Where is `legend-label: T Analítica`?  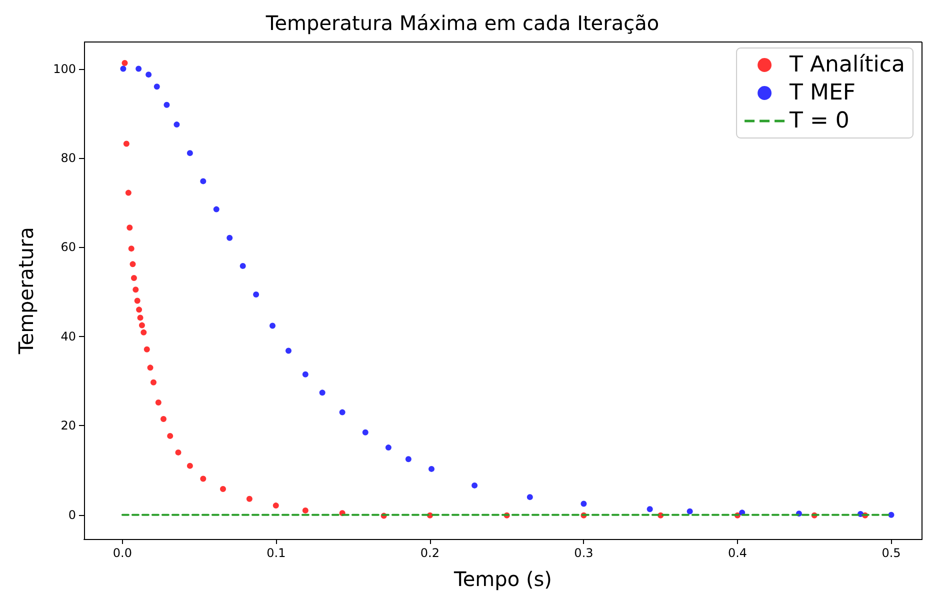 legend-label: T Analítica is located at coordinates (847, 65).